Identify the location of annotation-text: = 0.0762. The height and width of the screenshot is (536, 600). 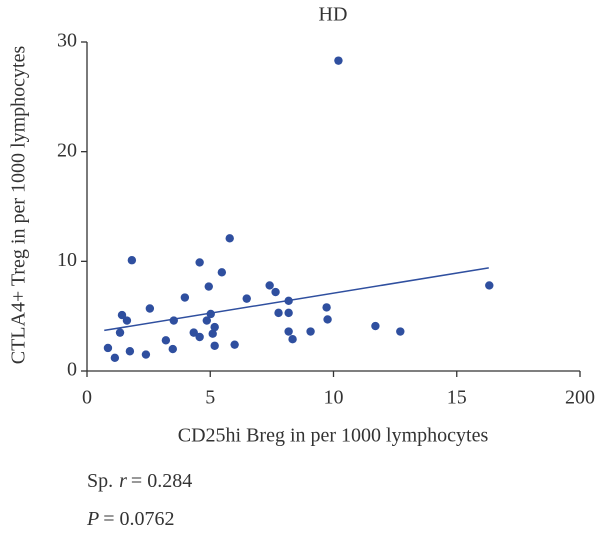
(138, 519).